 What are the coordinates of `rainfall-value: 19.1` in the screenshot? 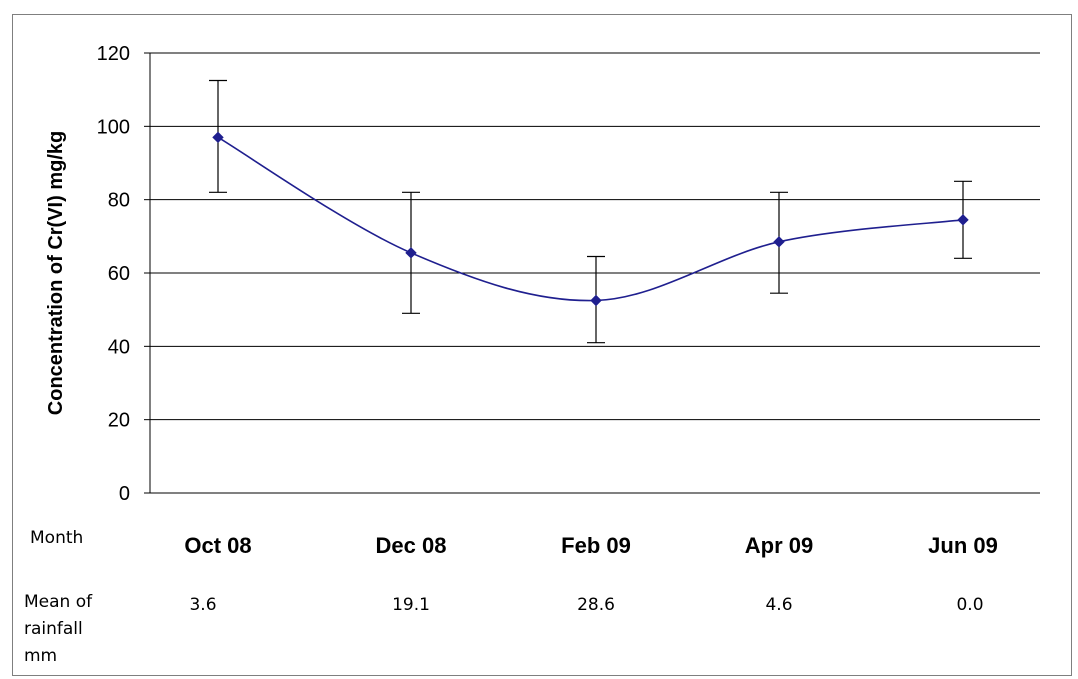 It's located at (411, 605).